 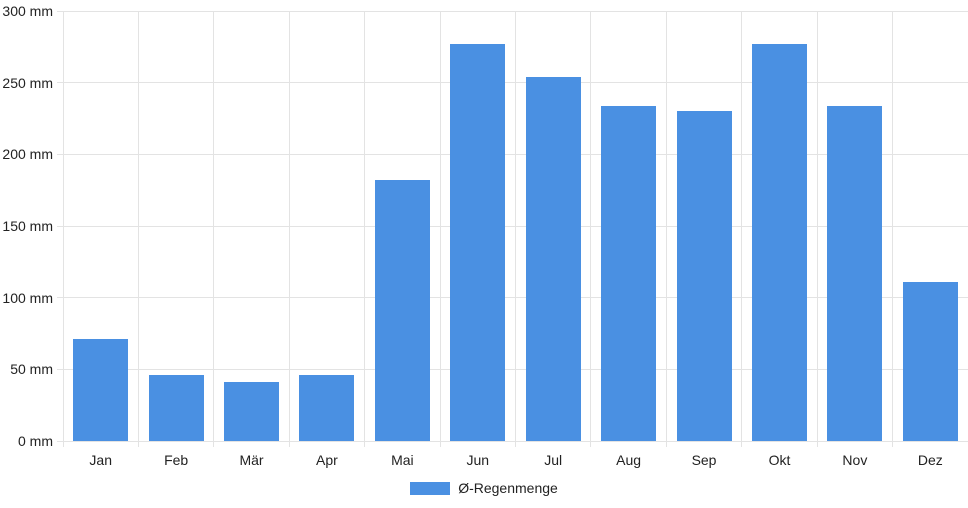 I want to click on x-axis-tick-label: Jan, so click(x=100, y=460).